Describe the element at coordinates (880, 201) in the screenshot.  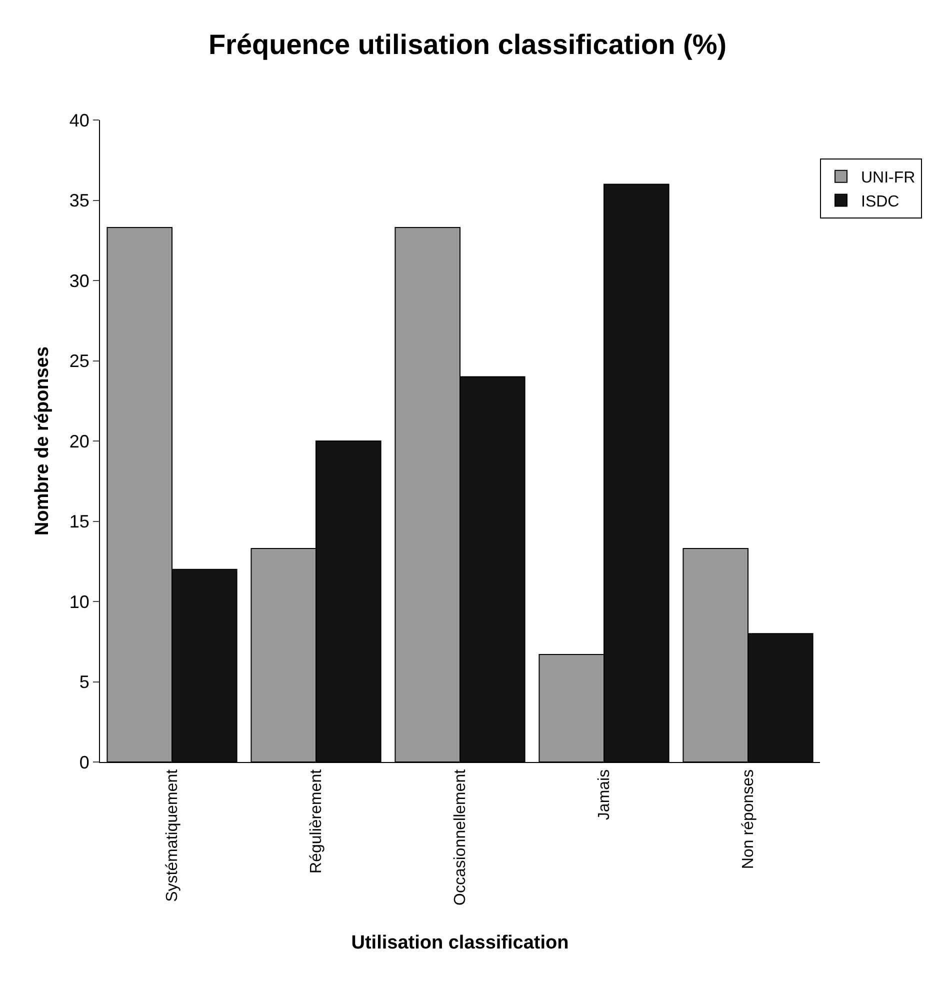
I see `legend-label: ISDC` at that location.